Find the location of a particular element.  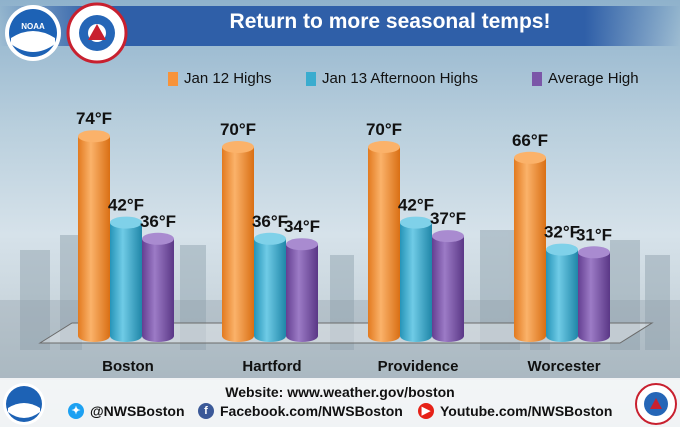

bar-average-boston is located at coordinates (158, 290).